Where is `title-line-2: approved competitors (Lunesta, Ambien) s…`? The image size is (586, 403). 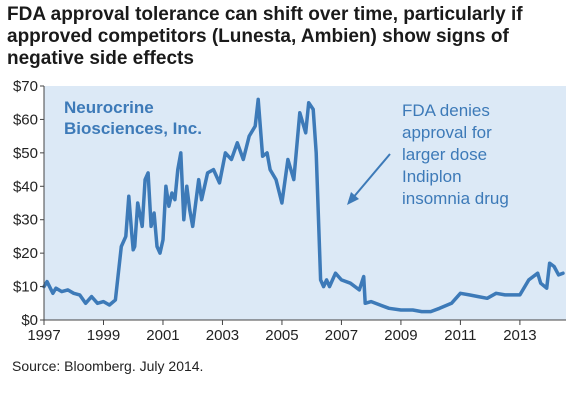
title-line-2: approved competitors (Lunesta, Ambien) s… is located at coordinates (258, 36).